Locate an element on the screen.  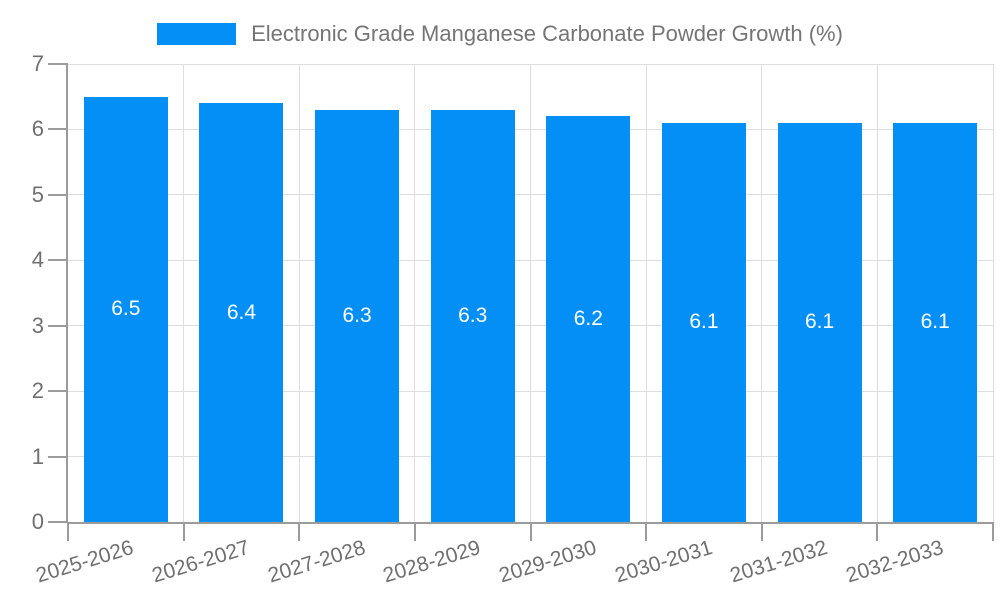
x-axis-label: 2026-2027 is located at coordinates (201, 562).